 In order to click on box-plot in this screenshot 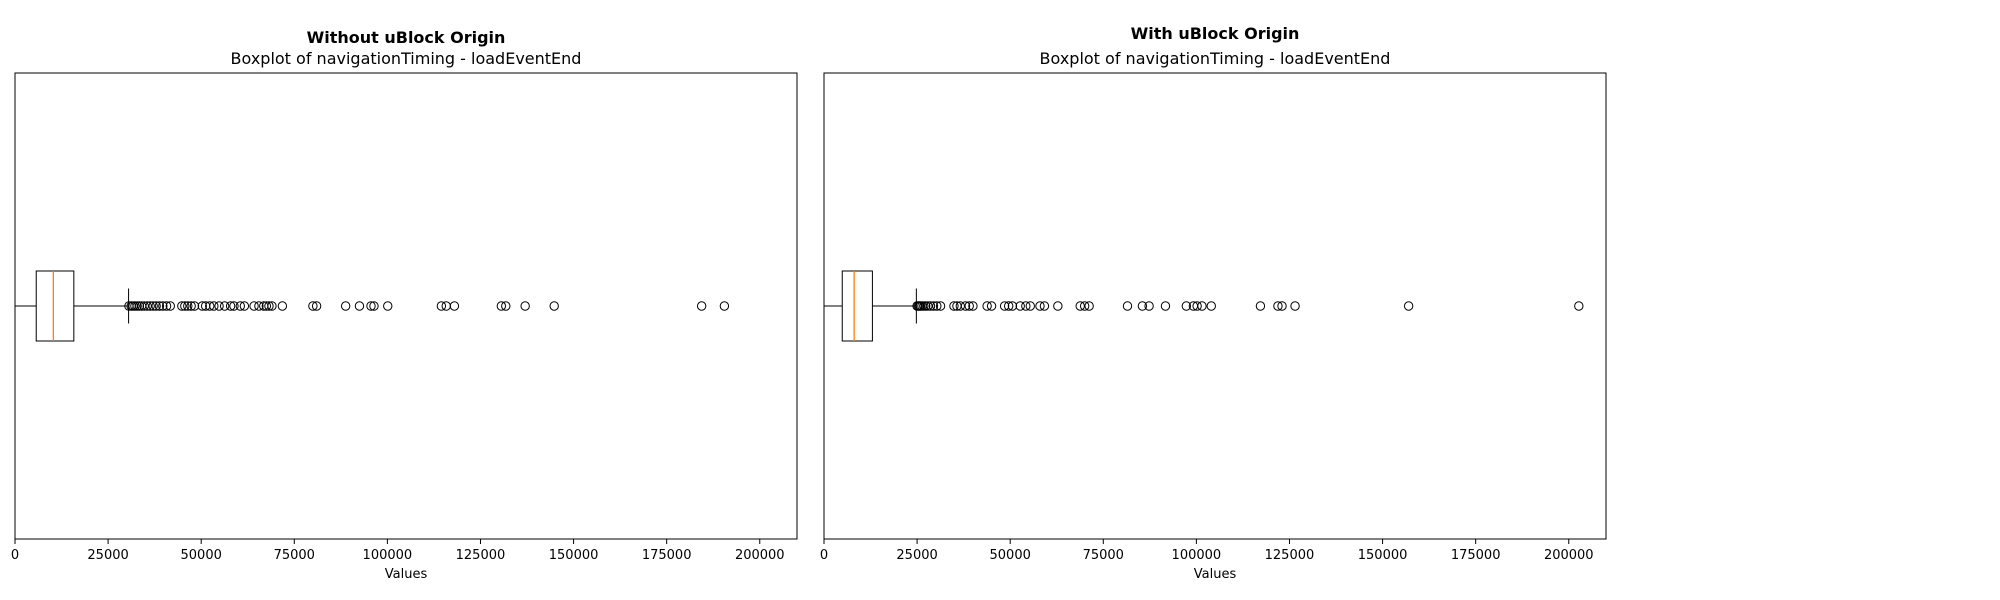, I will do `click(72, 306)`.